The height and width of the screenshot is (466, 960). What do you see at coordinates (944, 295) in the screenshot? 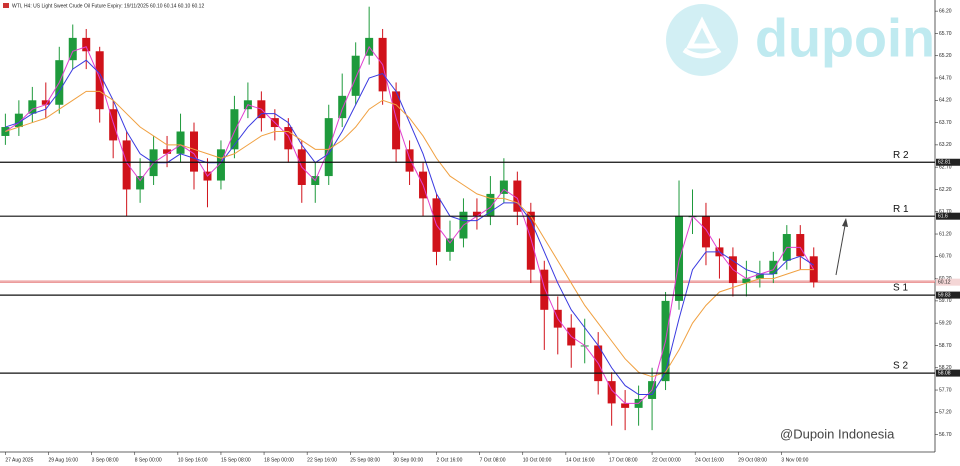
I see `level-tag-label: 59.83` at bounding box center [944, 295].